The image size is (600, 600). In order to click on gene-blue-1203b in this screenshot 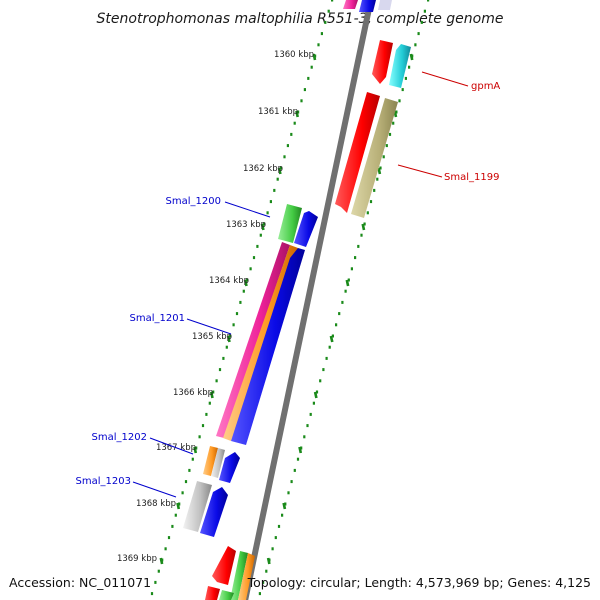, I will do `click(214, 512)`.